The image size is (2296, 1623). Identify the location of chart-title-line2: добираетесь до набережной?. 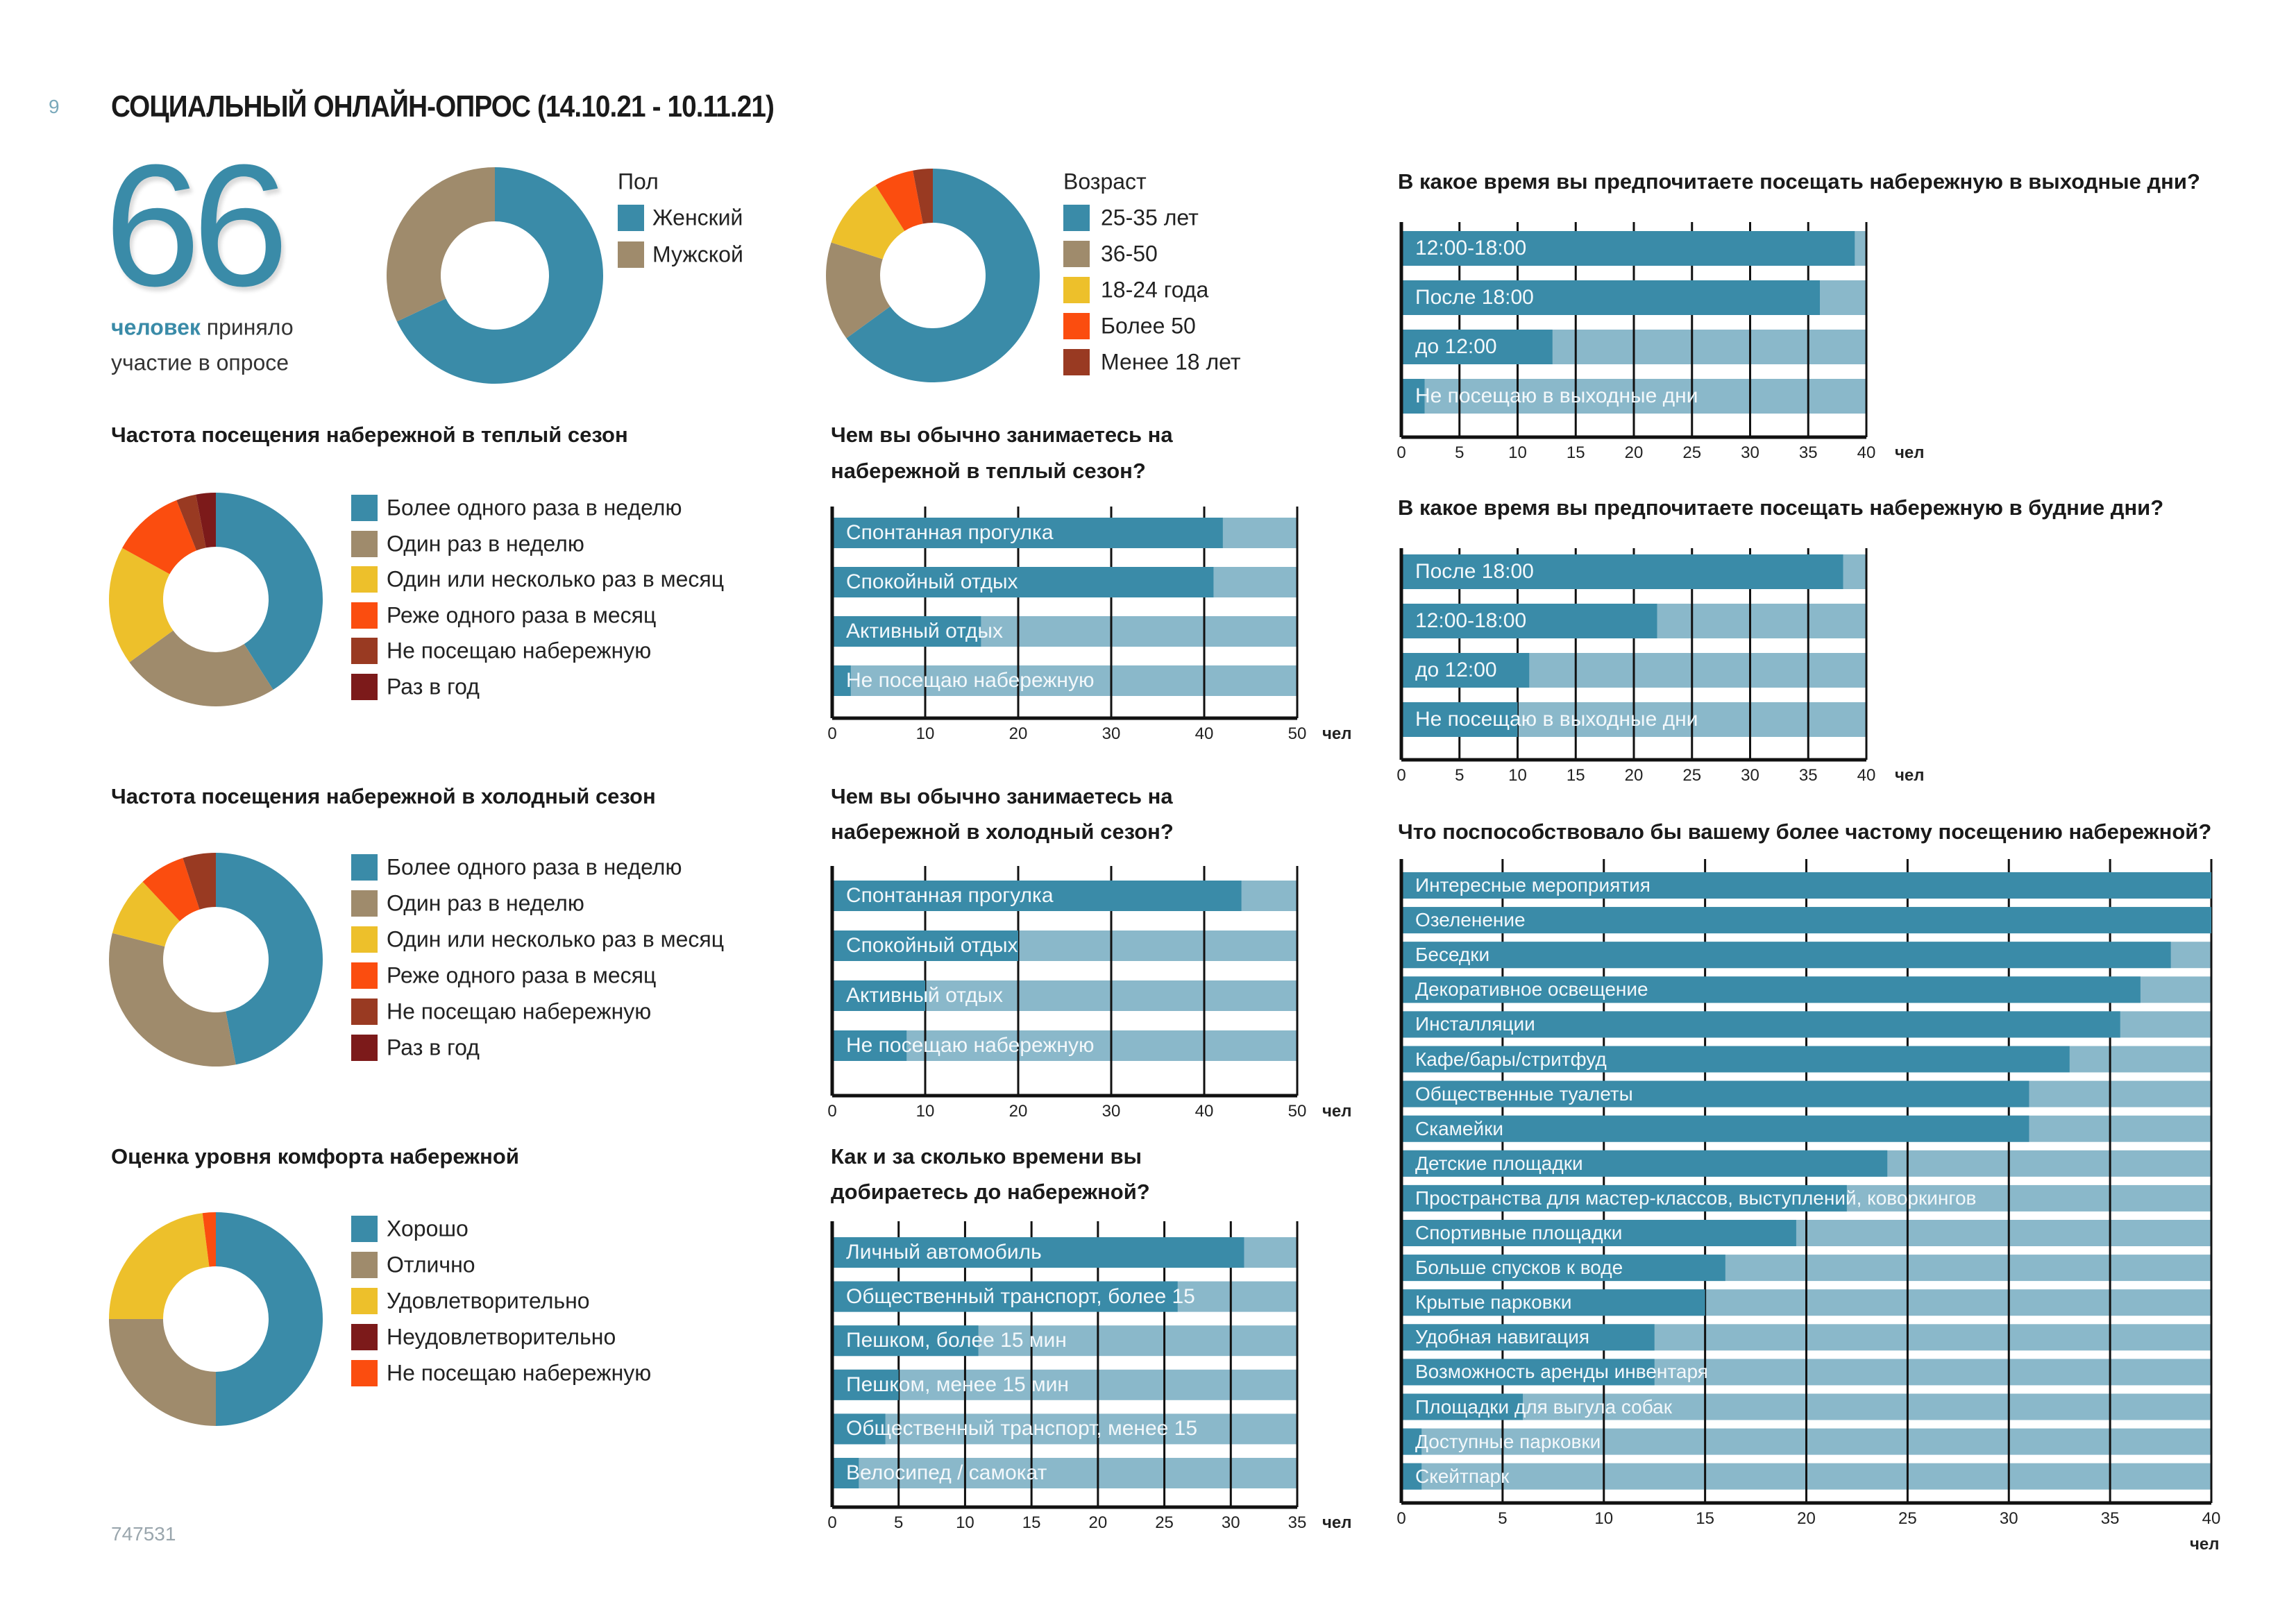
(991, 1192).